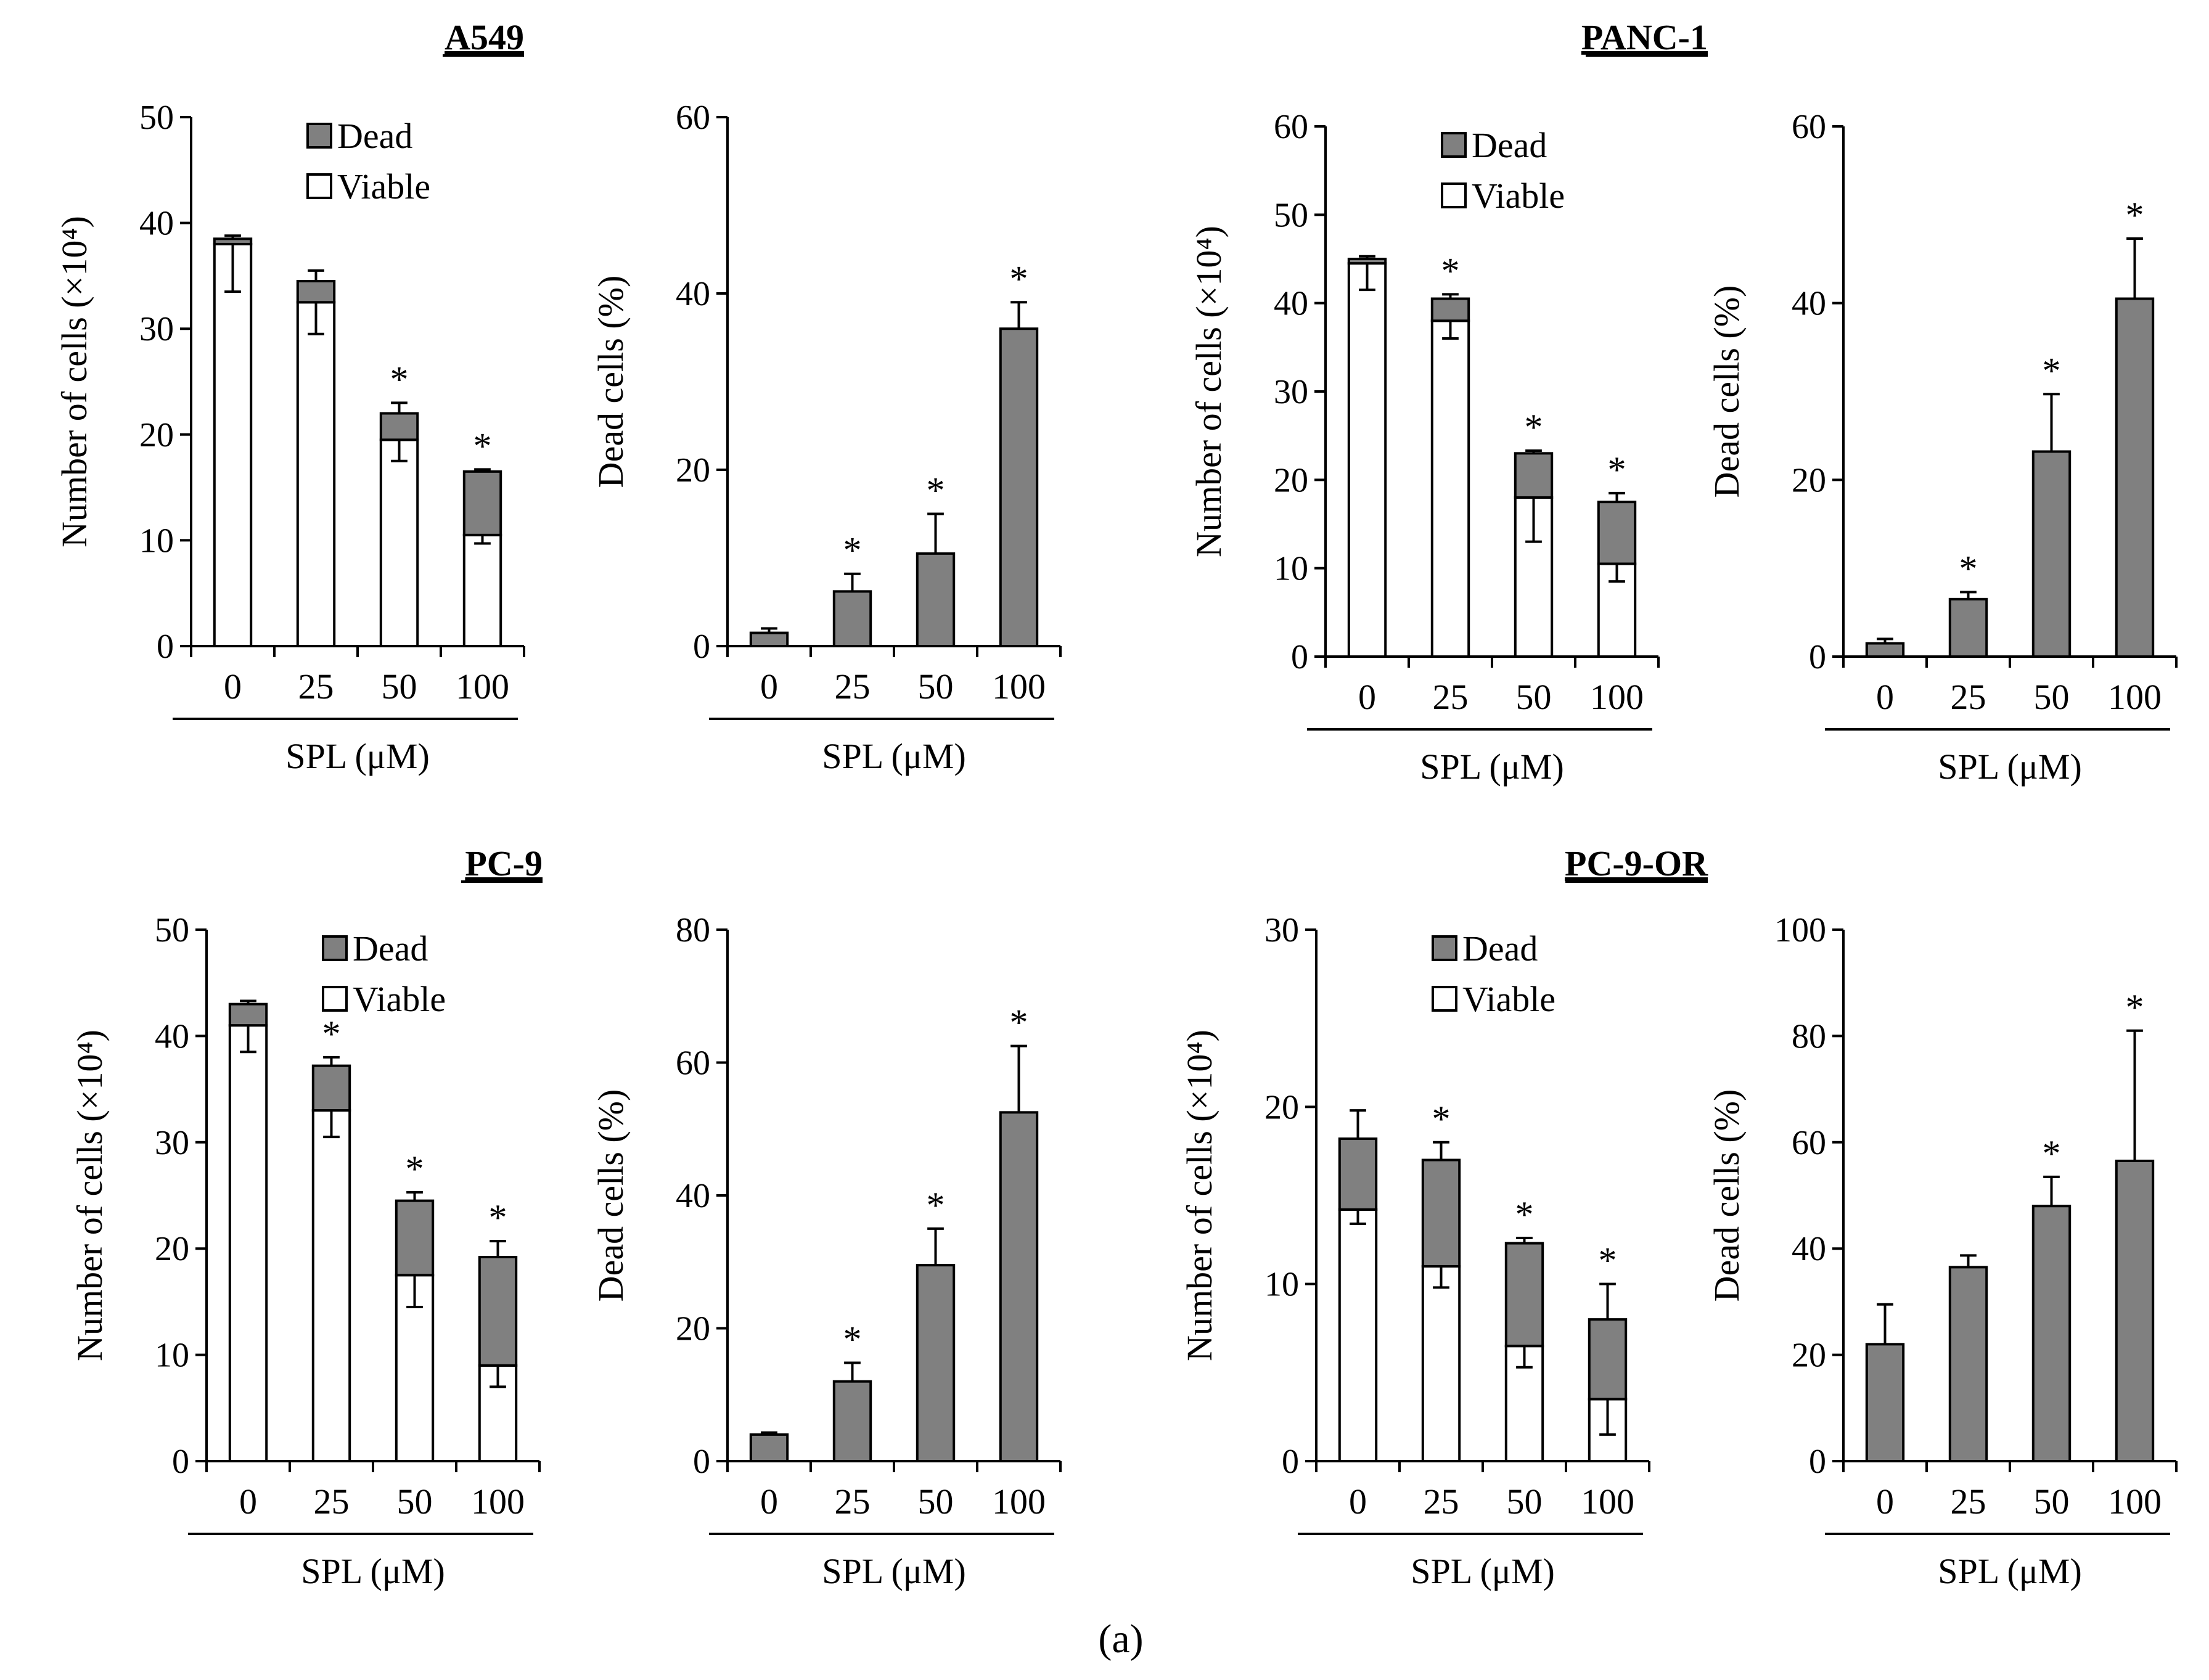  What do you see at coordinates (504, 863) in the screenshot?
I see `panel-title: PC-9` at bounding box center [504, 863].